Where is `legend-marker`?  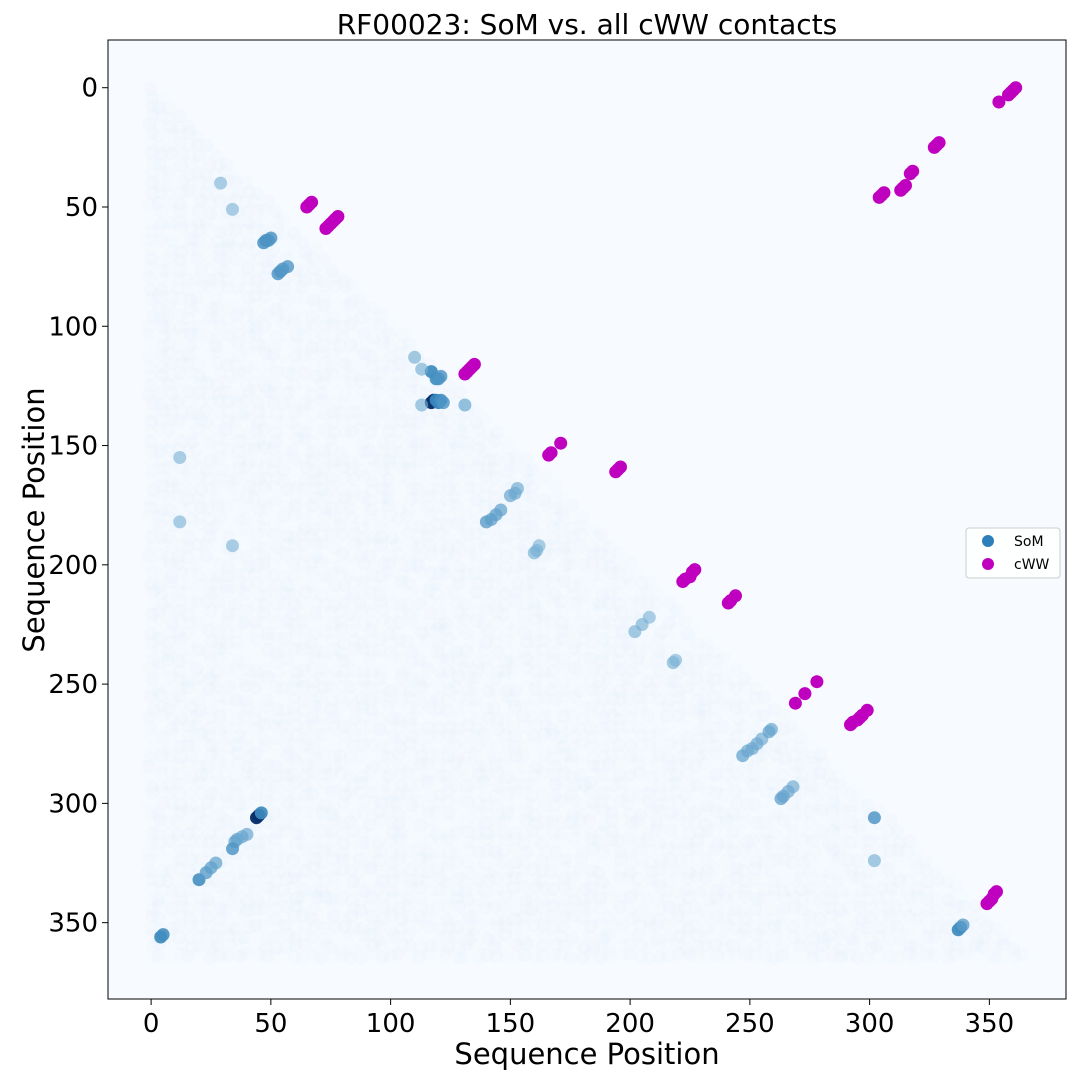
legend-marker is located at coordinates (988, 541).